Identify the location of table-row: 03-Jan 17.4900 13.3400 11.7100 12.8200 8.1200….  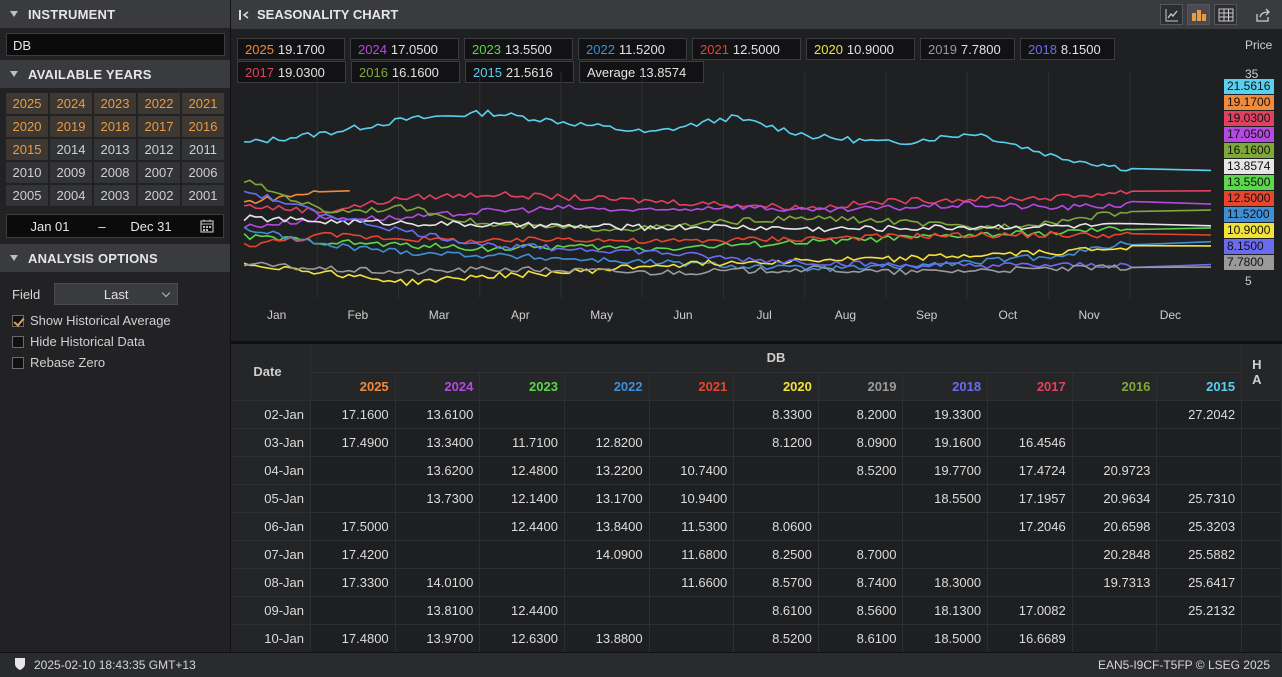
(756, 442).